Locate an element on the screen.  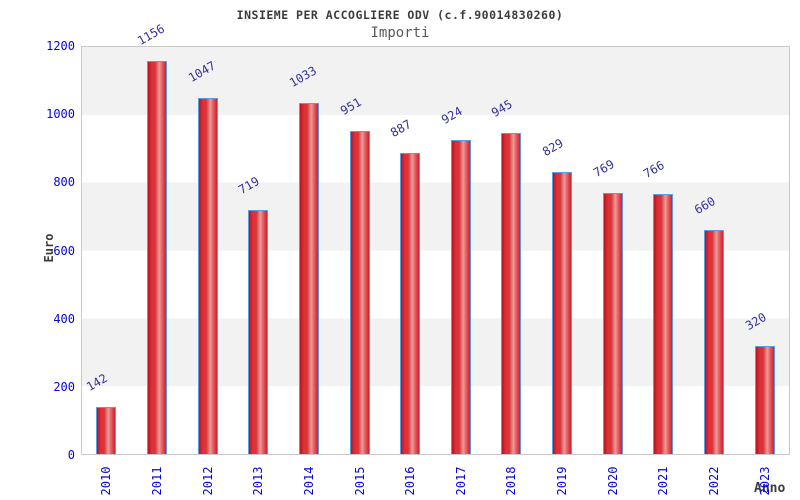
x-axis-tick-label: 2022 is located at coordinates (714, 481).